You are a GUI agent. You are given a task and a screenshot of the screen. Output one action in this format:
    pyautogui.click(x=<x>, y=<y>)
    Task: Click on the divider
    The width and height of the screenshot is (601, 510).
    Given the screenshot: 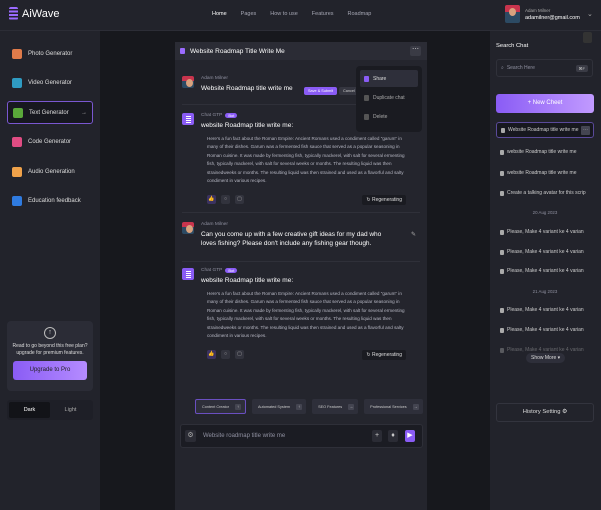 What is the action you would take?
    pyautogui.click(x=301, y=104)
    